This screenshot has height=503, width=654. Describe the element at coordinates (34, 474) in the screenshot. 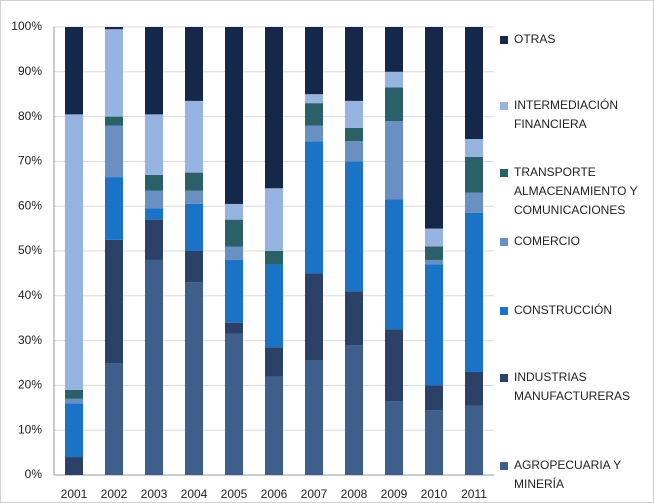

I see `y-tick-label: 0%` at that location.